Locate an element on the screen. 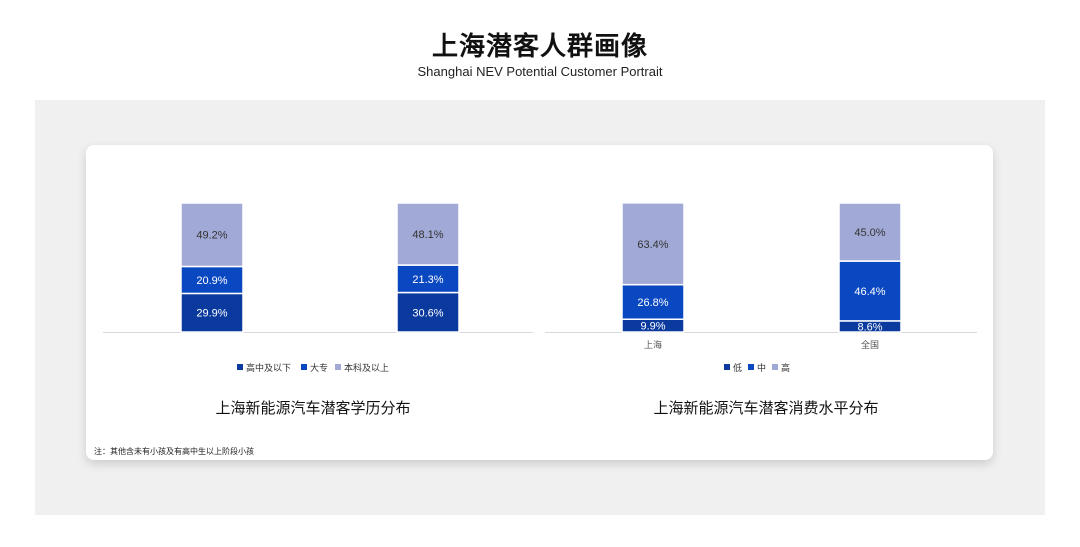 This screenshot has height=547, width=1080. data-label: 30.6% is located at coordinates (427, 313).